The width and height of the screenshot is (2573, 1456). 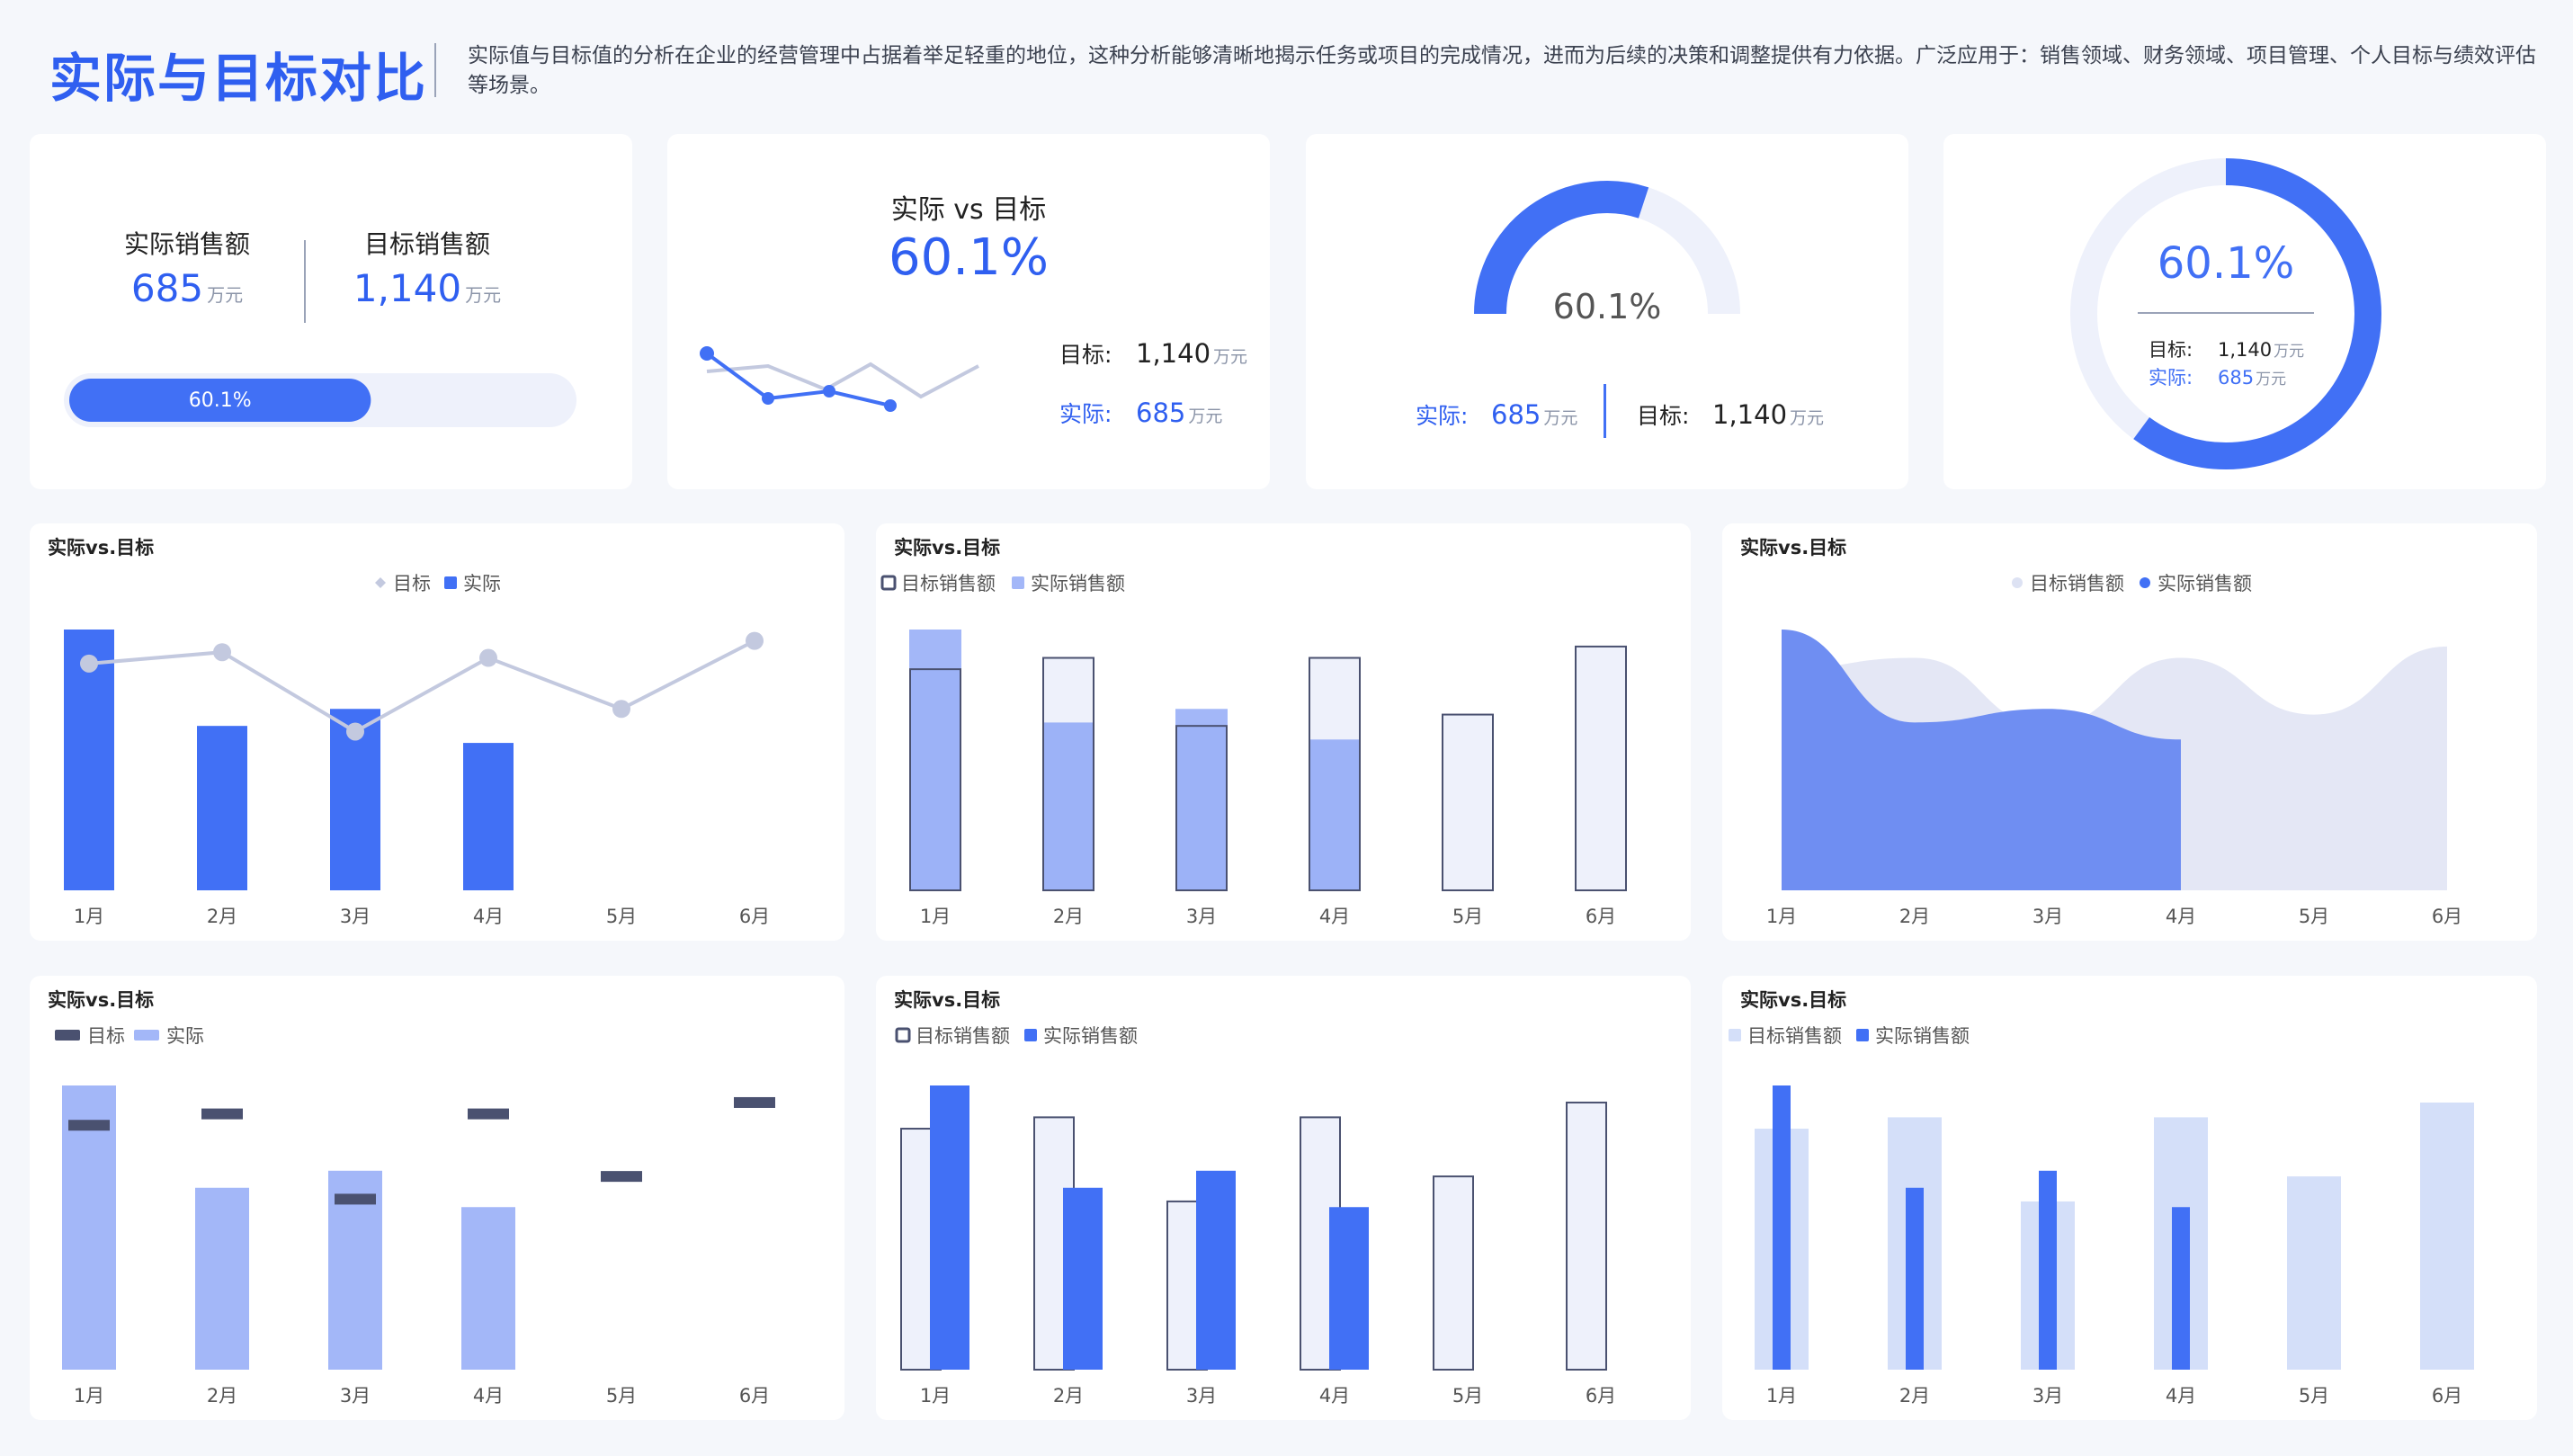 I want to click on kpi1-target-unit: 万元, so click(x=483, y=295).